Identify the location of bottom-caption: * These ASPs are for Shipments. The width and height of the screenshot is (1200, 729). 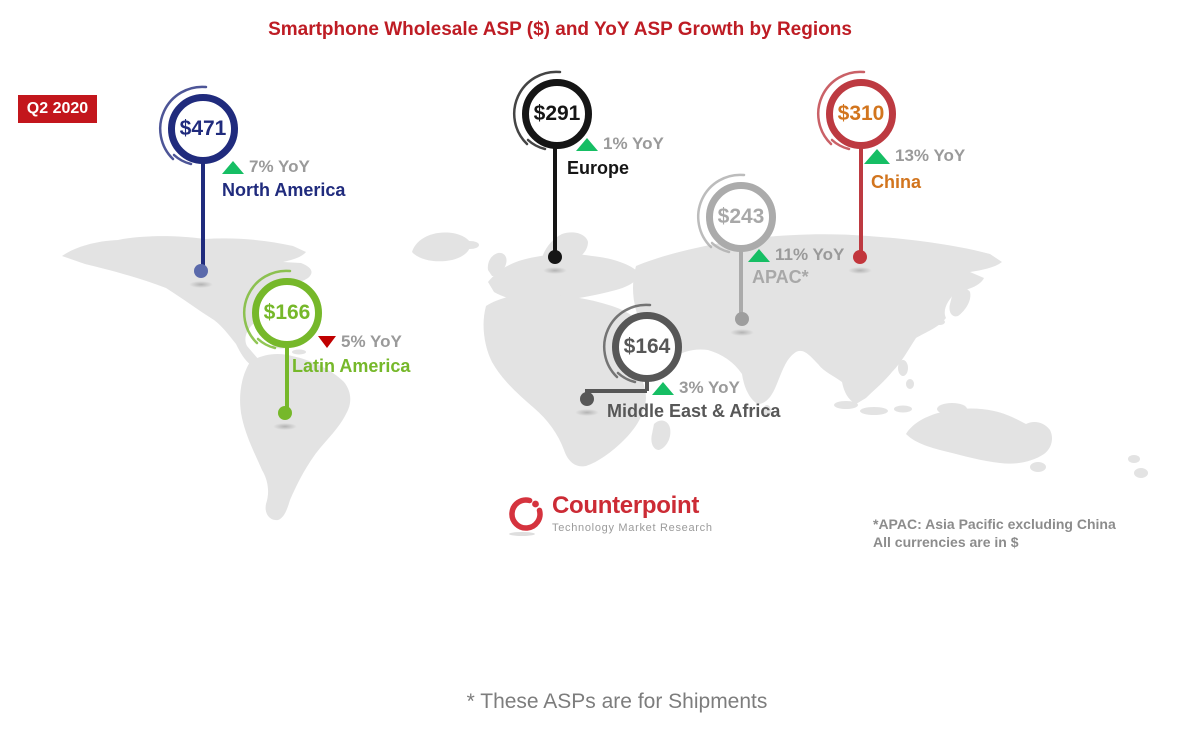
(617, 701).